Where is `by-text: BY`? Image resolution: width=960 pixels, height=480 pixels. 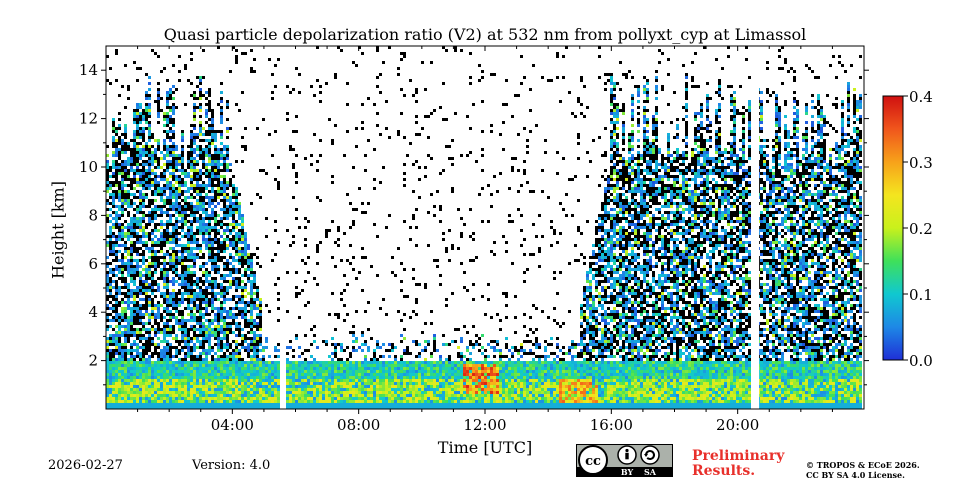 by-text: BY is located at coordinates (627, 472).